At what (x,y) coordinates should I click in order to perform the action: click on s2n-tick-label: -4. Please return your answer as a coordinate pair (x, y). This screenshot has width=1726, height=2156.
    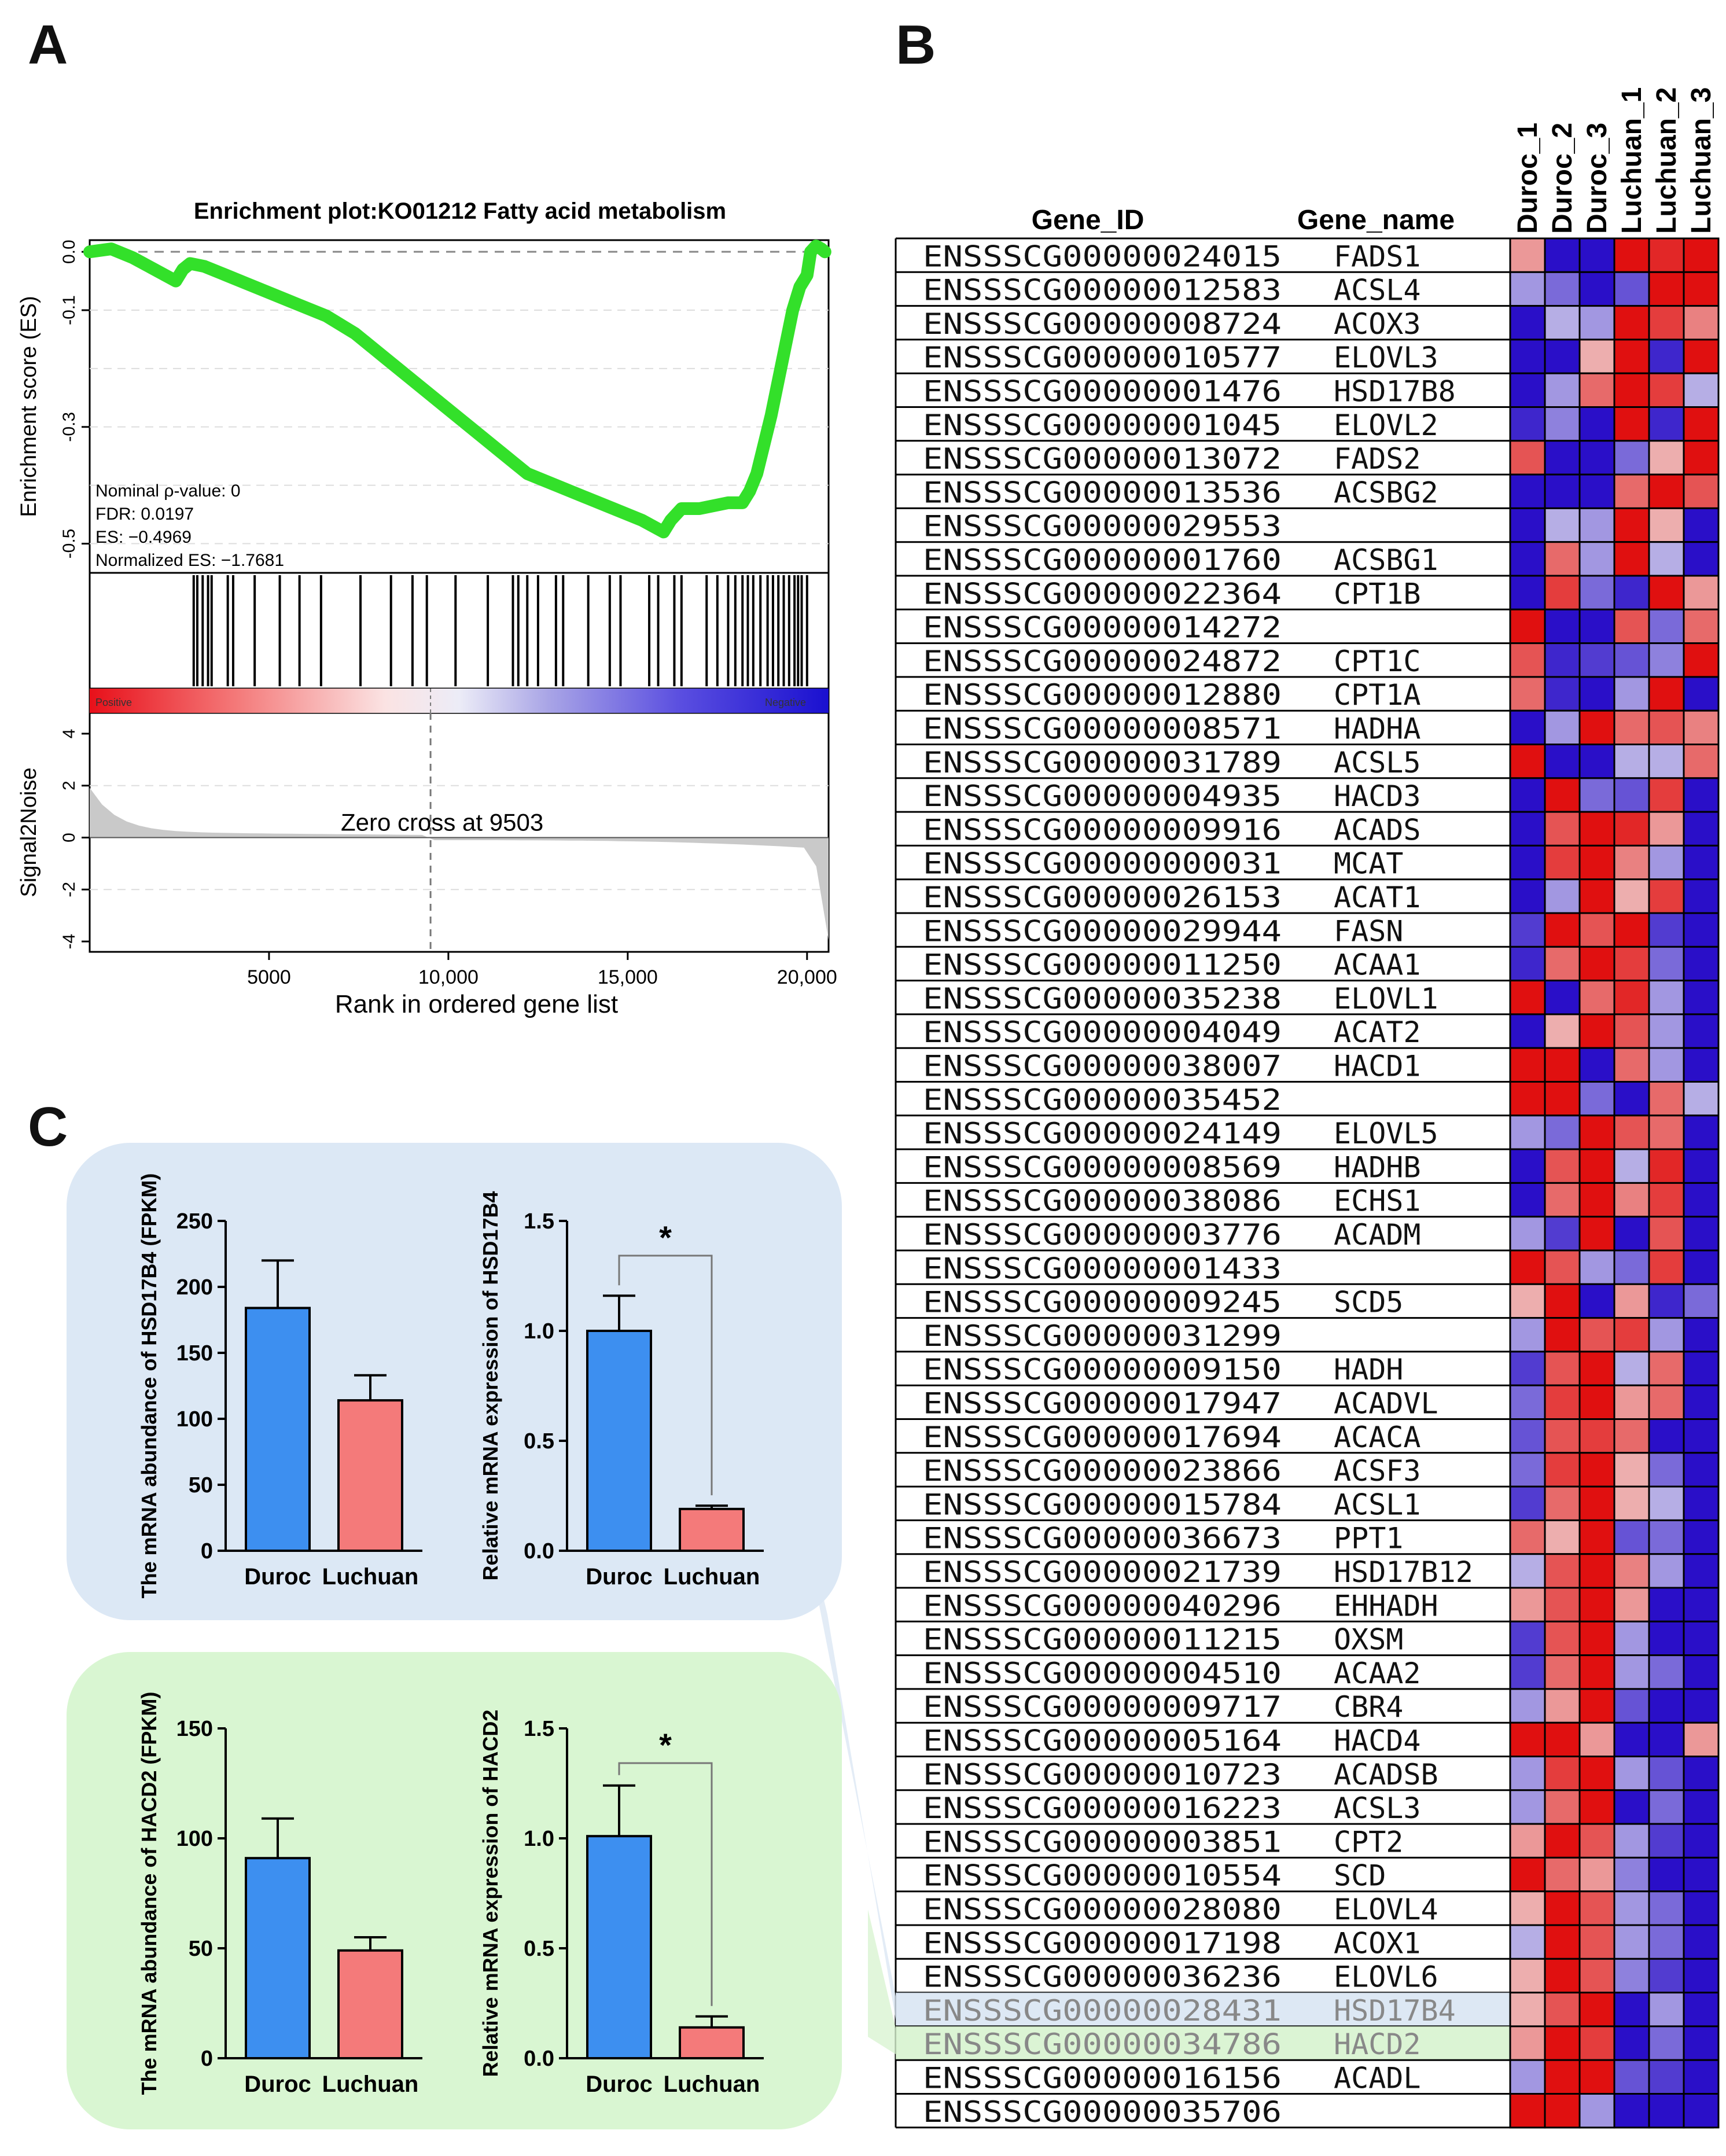
    Looking at the image, I should click on (69, 942).